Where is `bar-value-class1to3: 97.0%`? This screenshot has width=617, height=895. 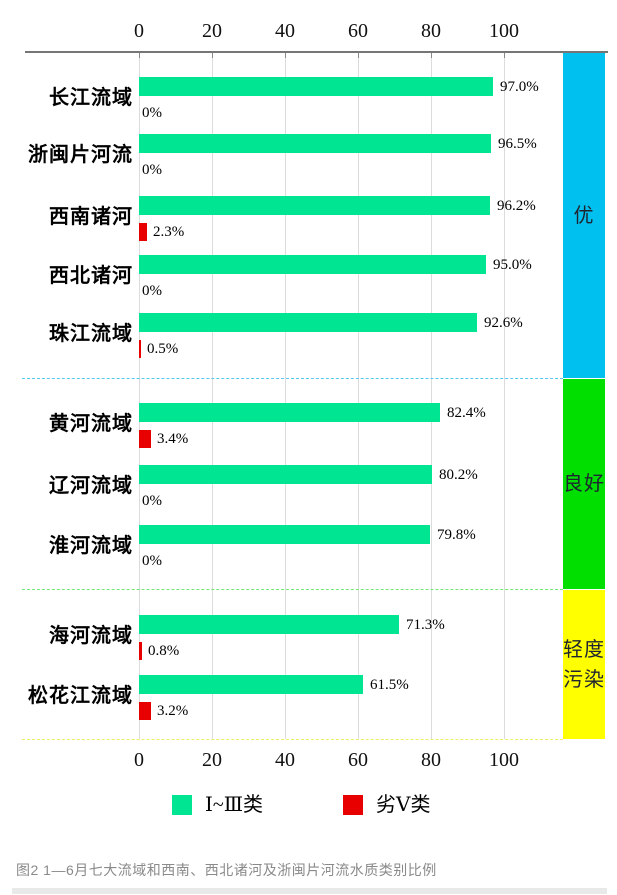
bar-value-class1to3: 97.0% is located at coordinates (519, 87).